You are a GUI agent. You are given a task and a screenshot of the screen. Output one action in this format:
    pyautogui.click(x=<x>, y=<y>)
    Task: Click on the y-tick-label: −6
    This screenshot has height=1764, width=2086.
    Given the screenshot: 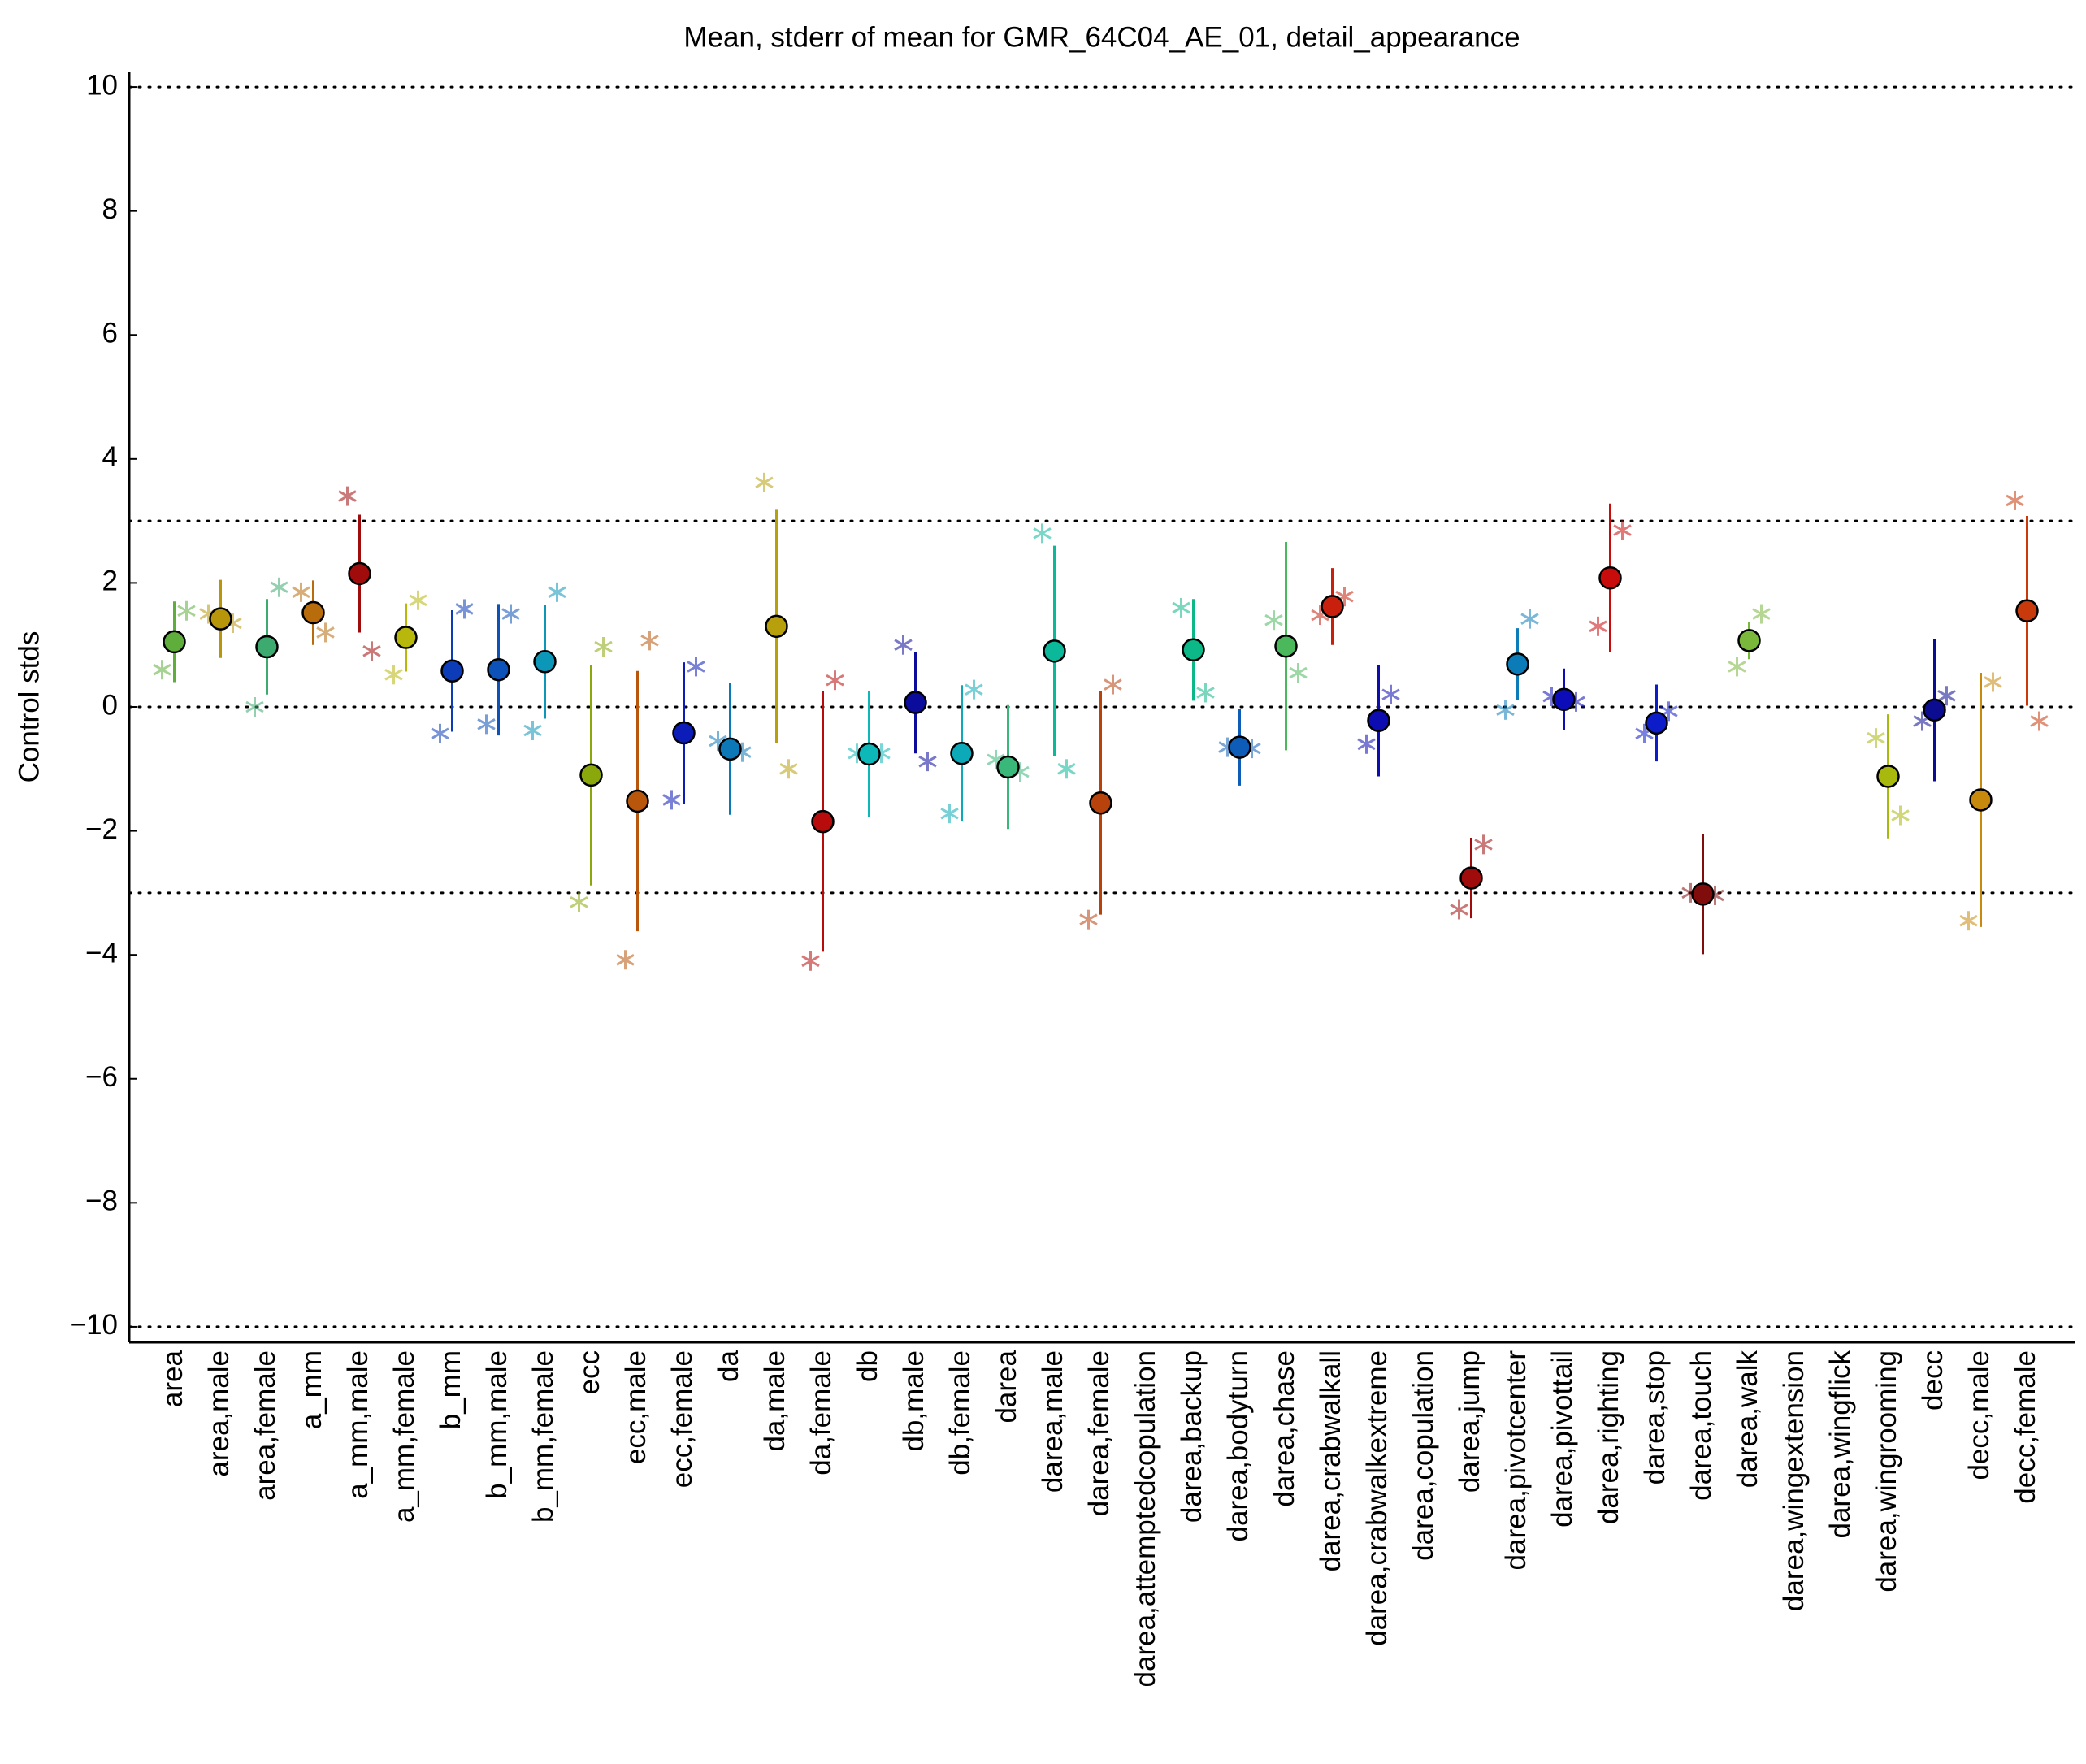 What is the action you would take?
    pyautogui.click(x=101, y=1077)
    